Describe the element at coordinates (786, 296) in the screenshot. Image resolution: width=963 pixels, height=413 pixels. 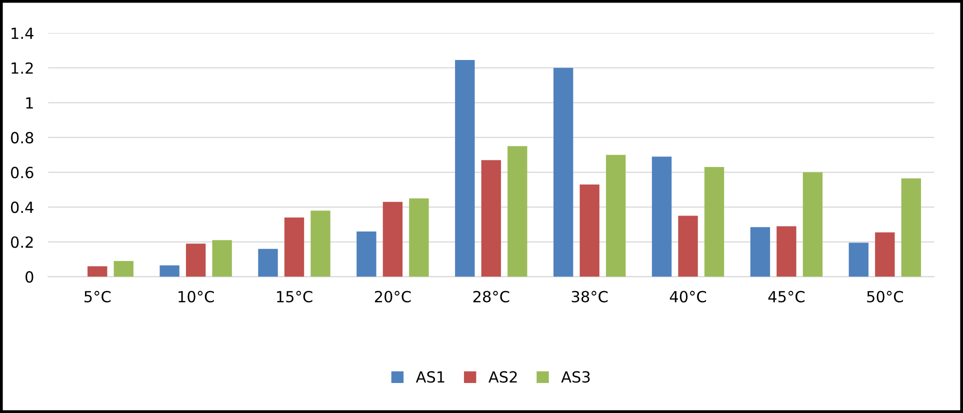
I see `x-tick-label: 45°C` at that location.